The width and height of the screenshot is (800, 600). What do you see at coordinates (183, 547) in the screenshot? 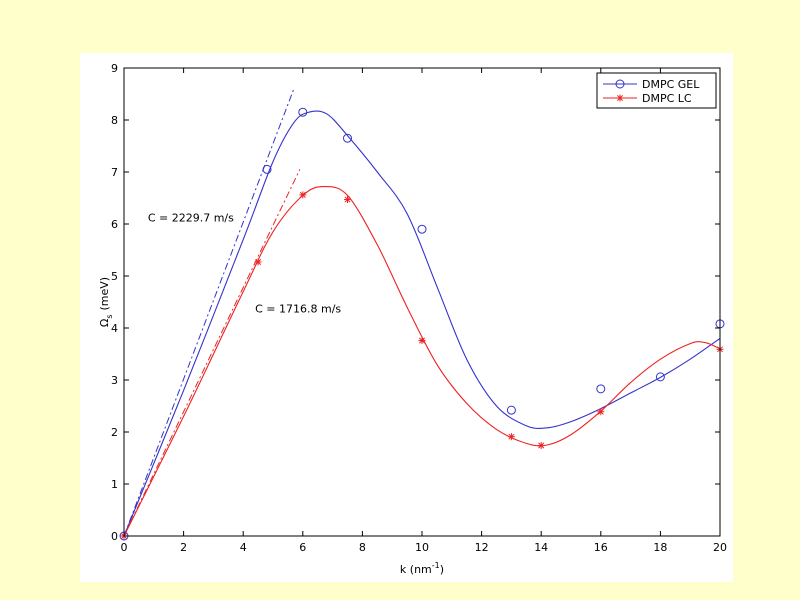
I see `x-tick-label: 2` at bounding box center [183, 547].